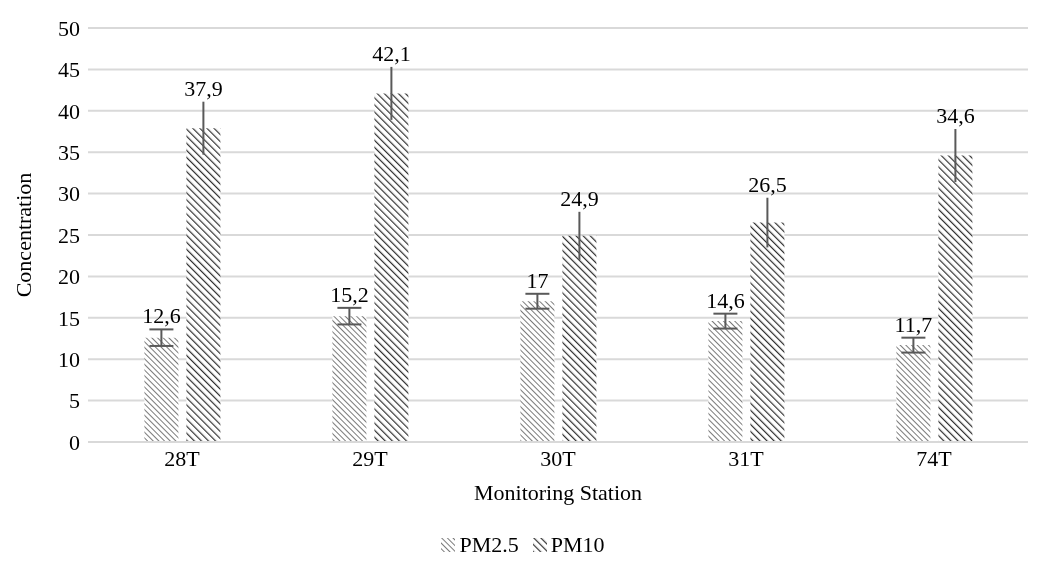 This screenshot has width=1059, height=581. What do you see at coordinates (934, 458) in the screenshot?
I see `x-tick-label: 74T` at bounding box center [934, 458].